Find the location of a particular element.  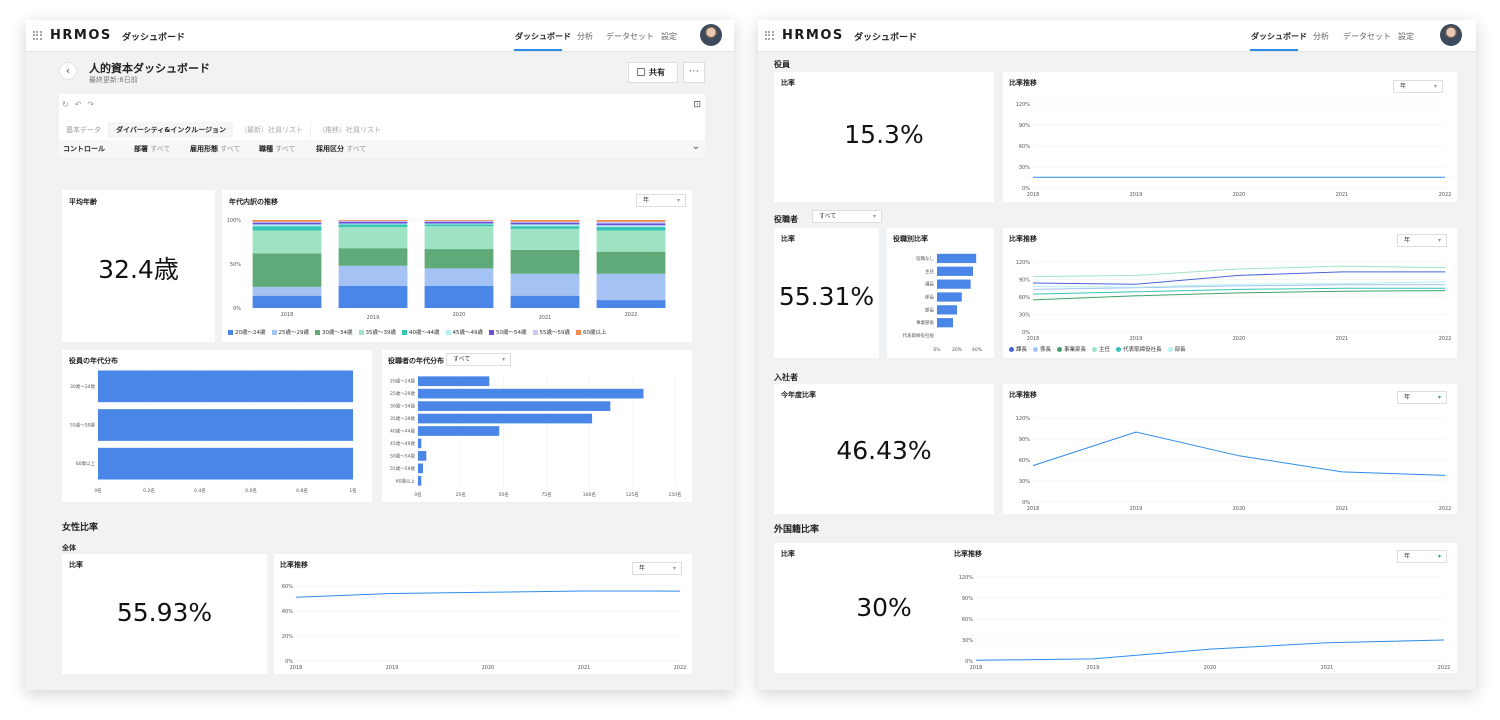

nav-active-indicator is located at coordinates (538, 50).